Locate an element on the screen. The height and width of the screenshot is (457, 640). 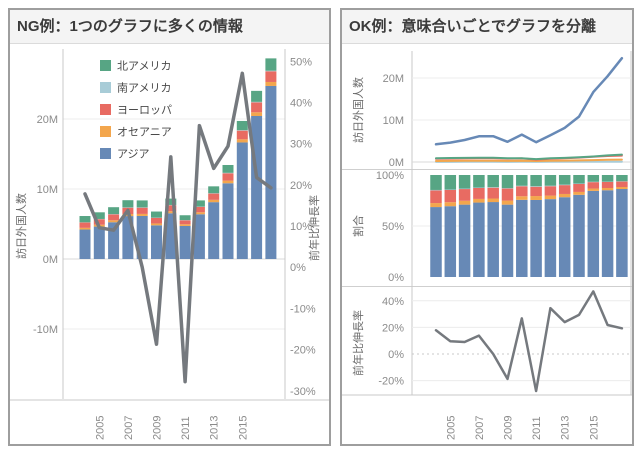
svg-text: 割合 is located at coordinates (358, 226).